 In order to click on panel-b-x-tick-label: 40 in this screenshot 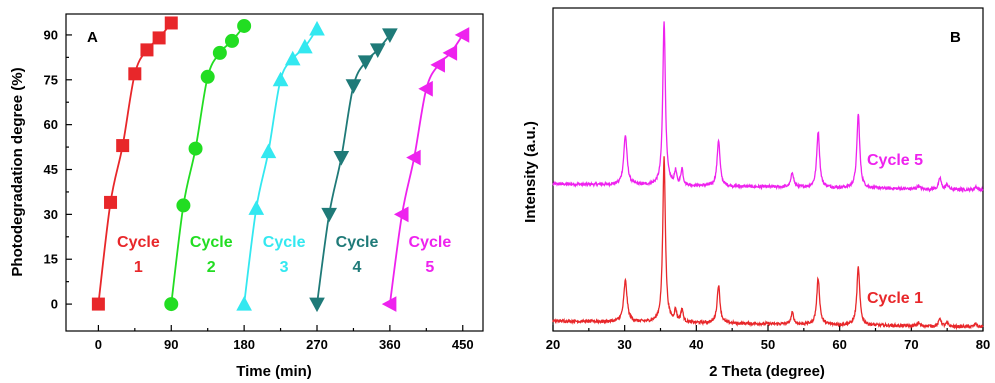, I will do `click(696, 344)`.